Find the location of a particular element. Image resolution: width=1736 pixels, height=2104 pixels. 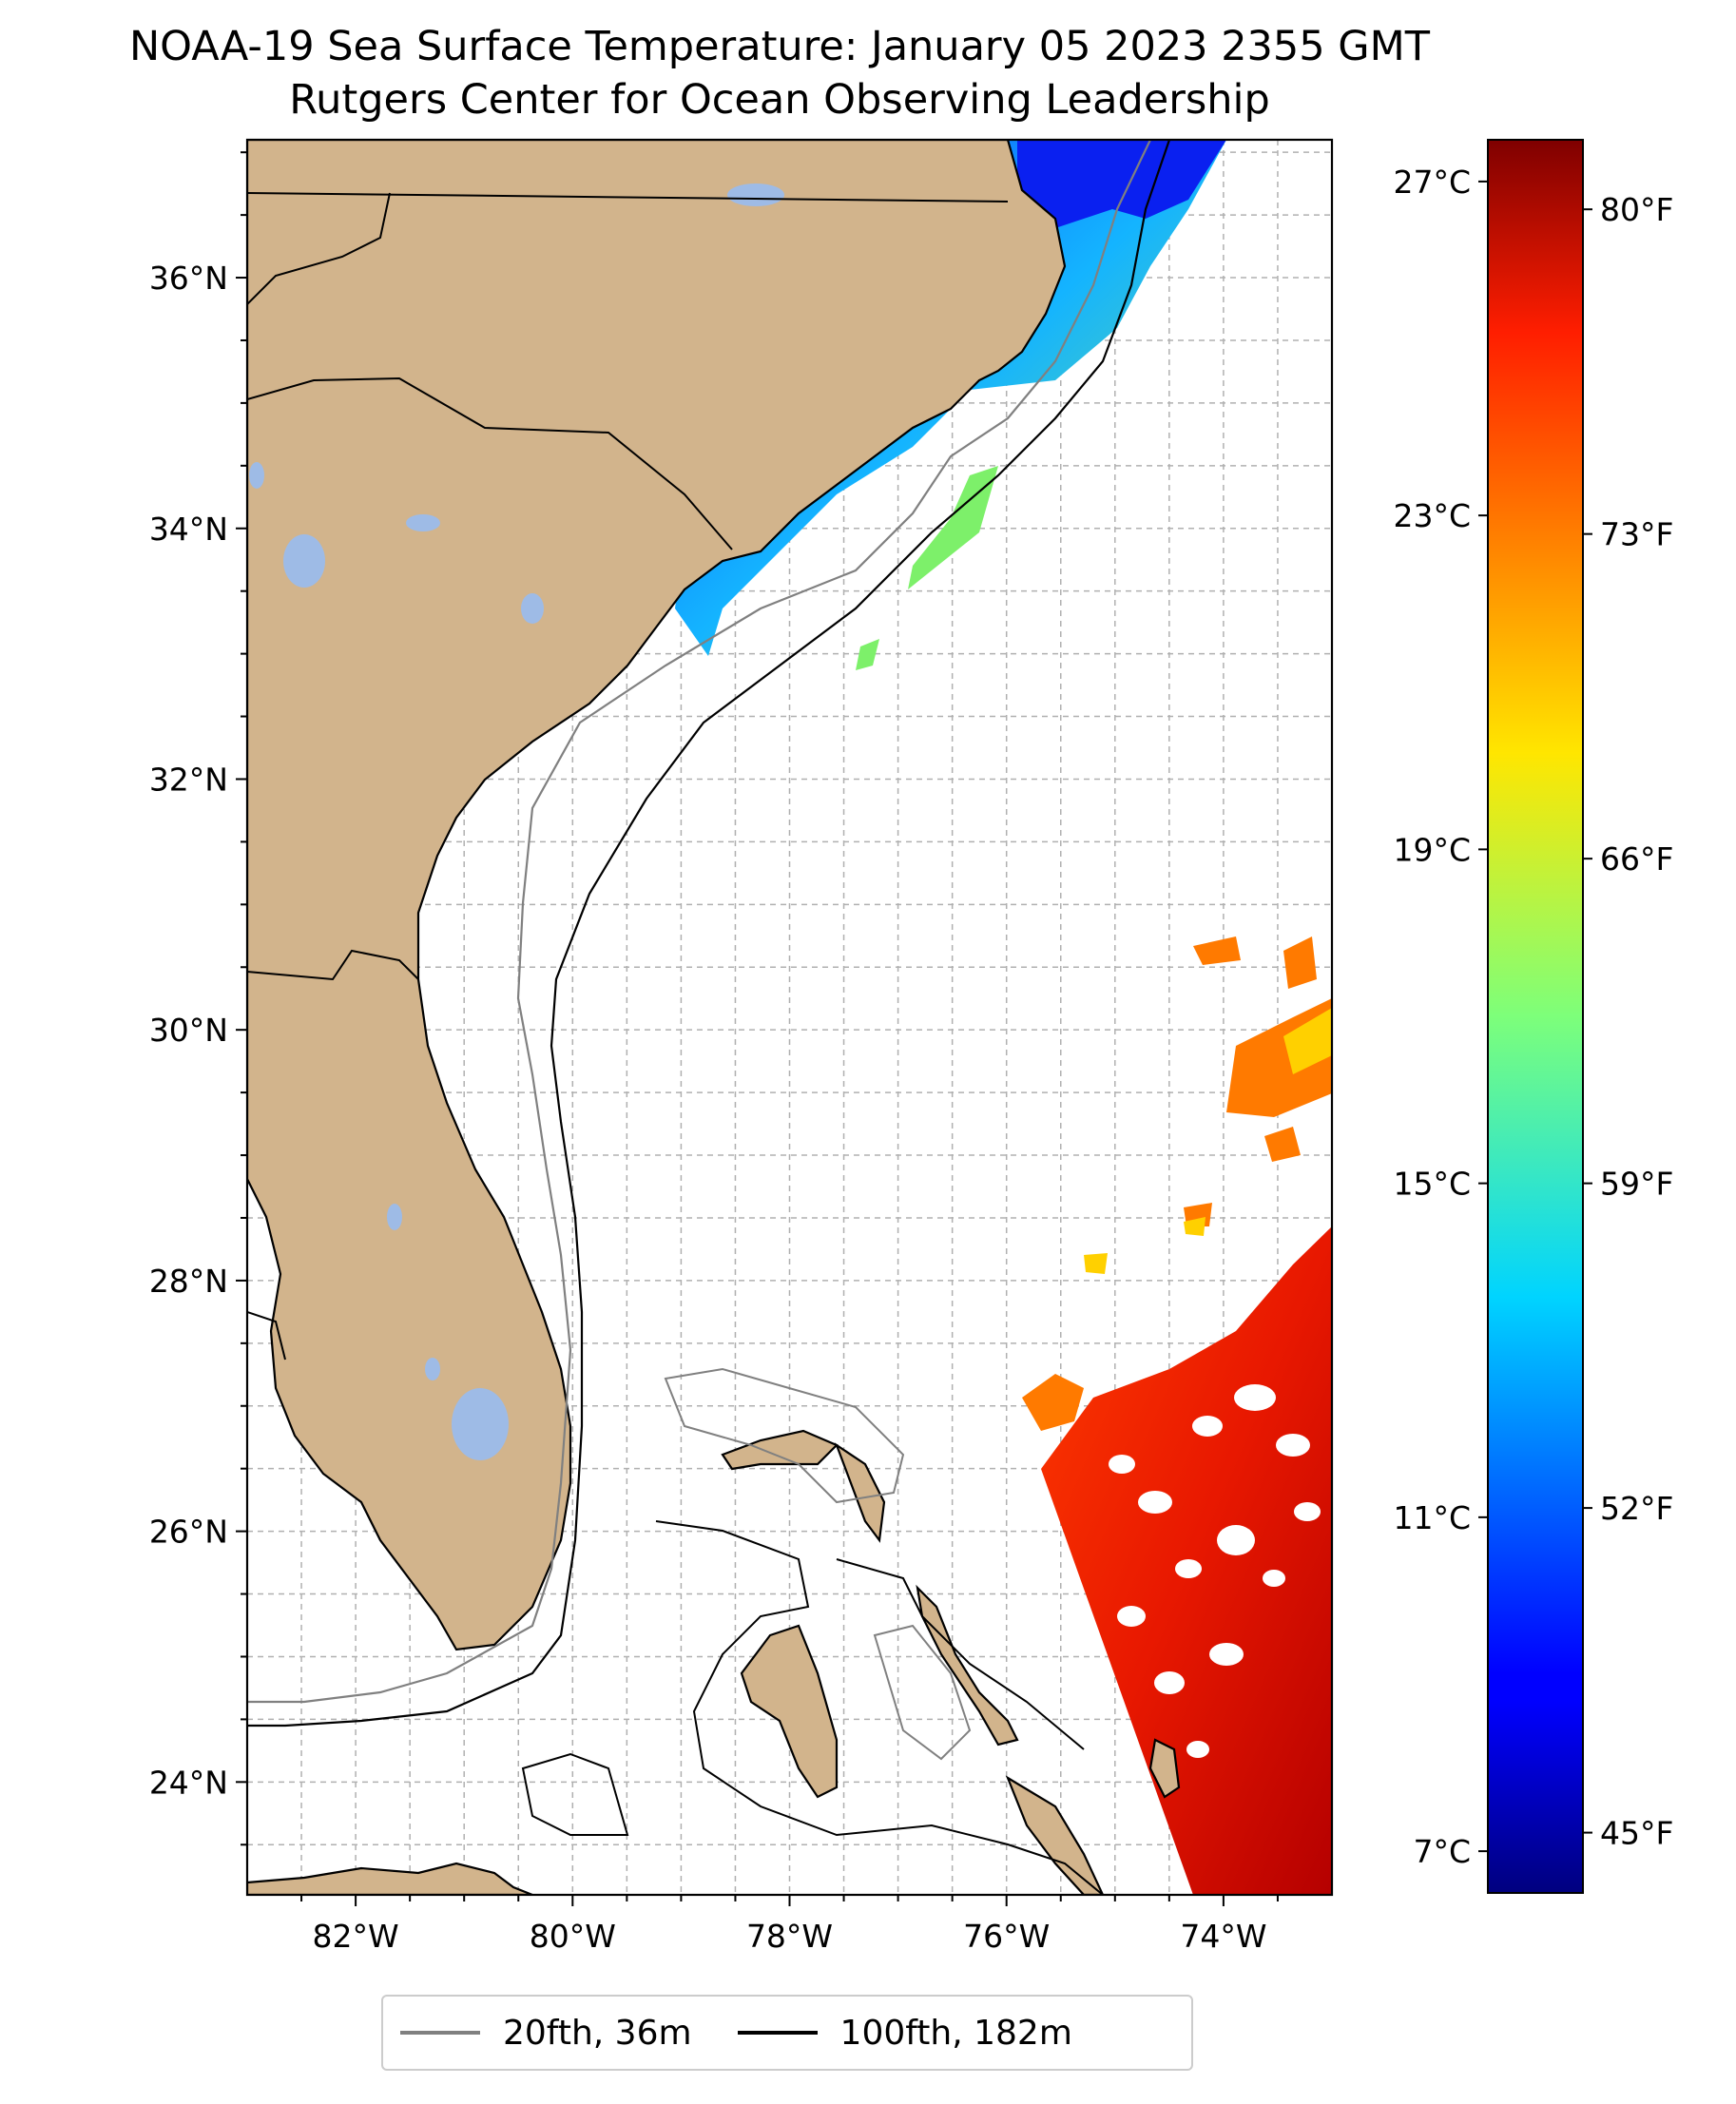

legend-item-20fth: 20fth, 36m is located at coordinates (546, 2033).